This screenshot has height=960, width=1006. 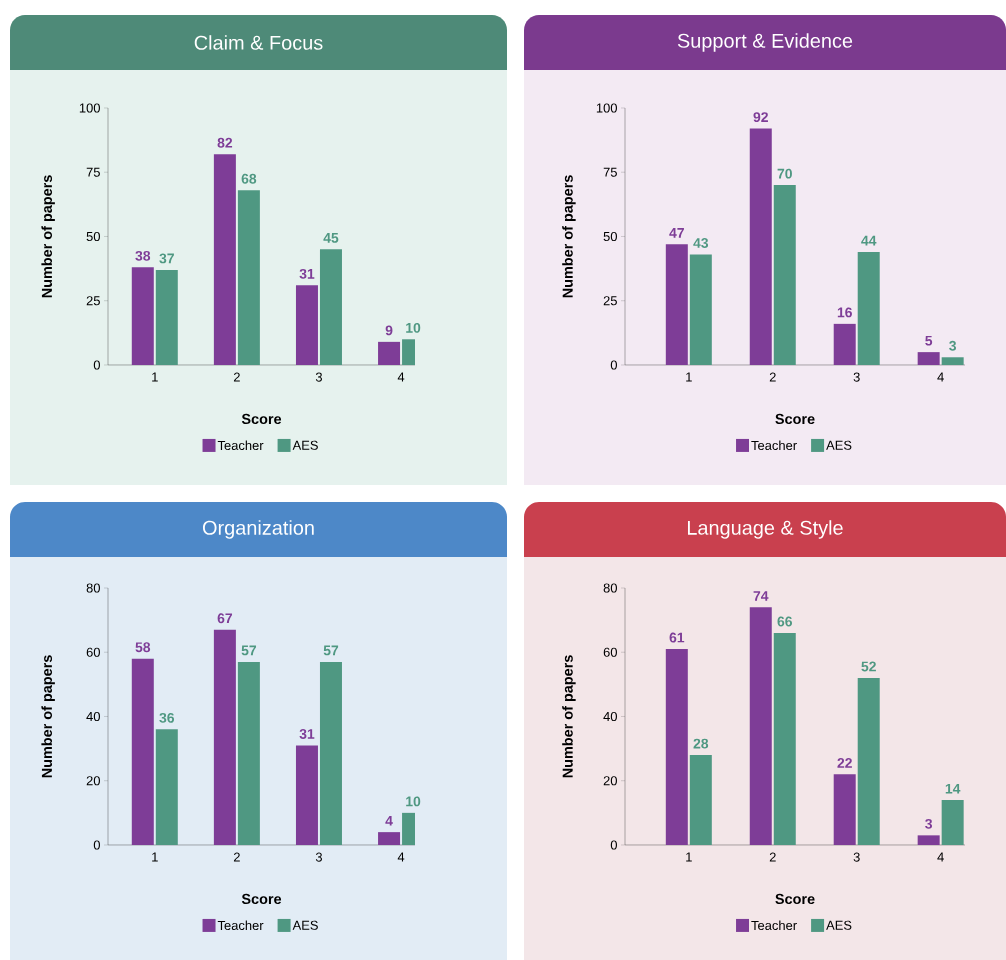 I want to click on data-label: 66, so click(x=785, y=621).